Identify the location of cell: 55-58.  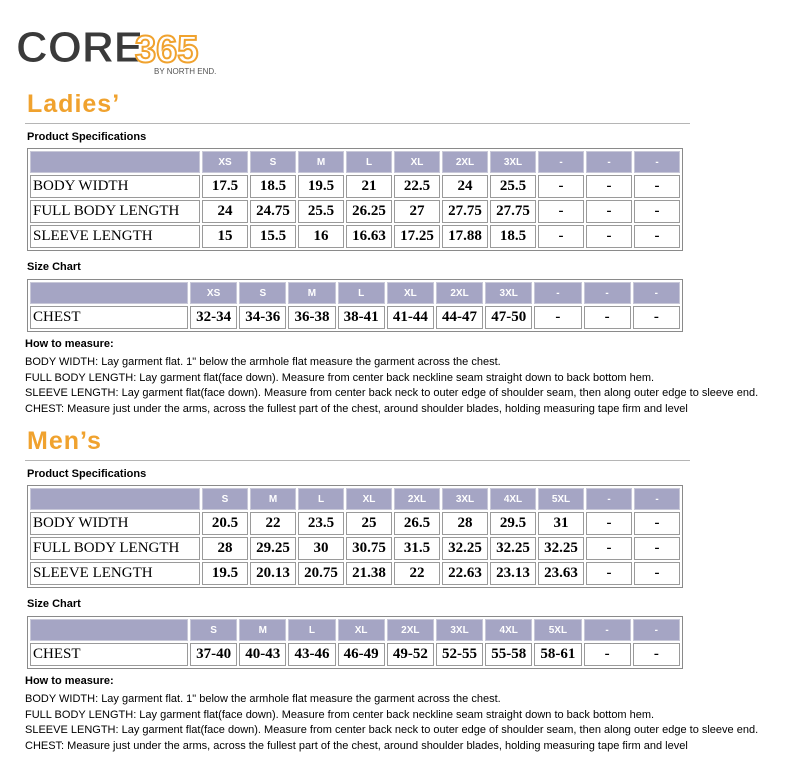
(509, 654).